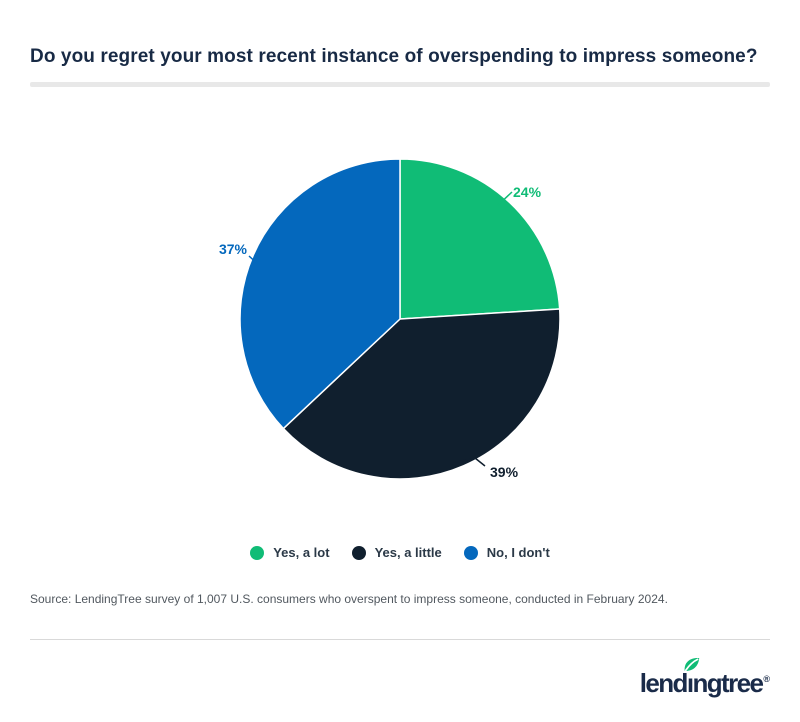 Image resolution: width=800 pixels, height=722 pixels. Describe the element at coordinates (320, 294) in the screenshot. I see `pie-slice-no-i-don-t` at that location.